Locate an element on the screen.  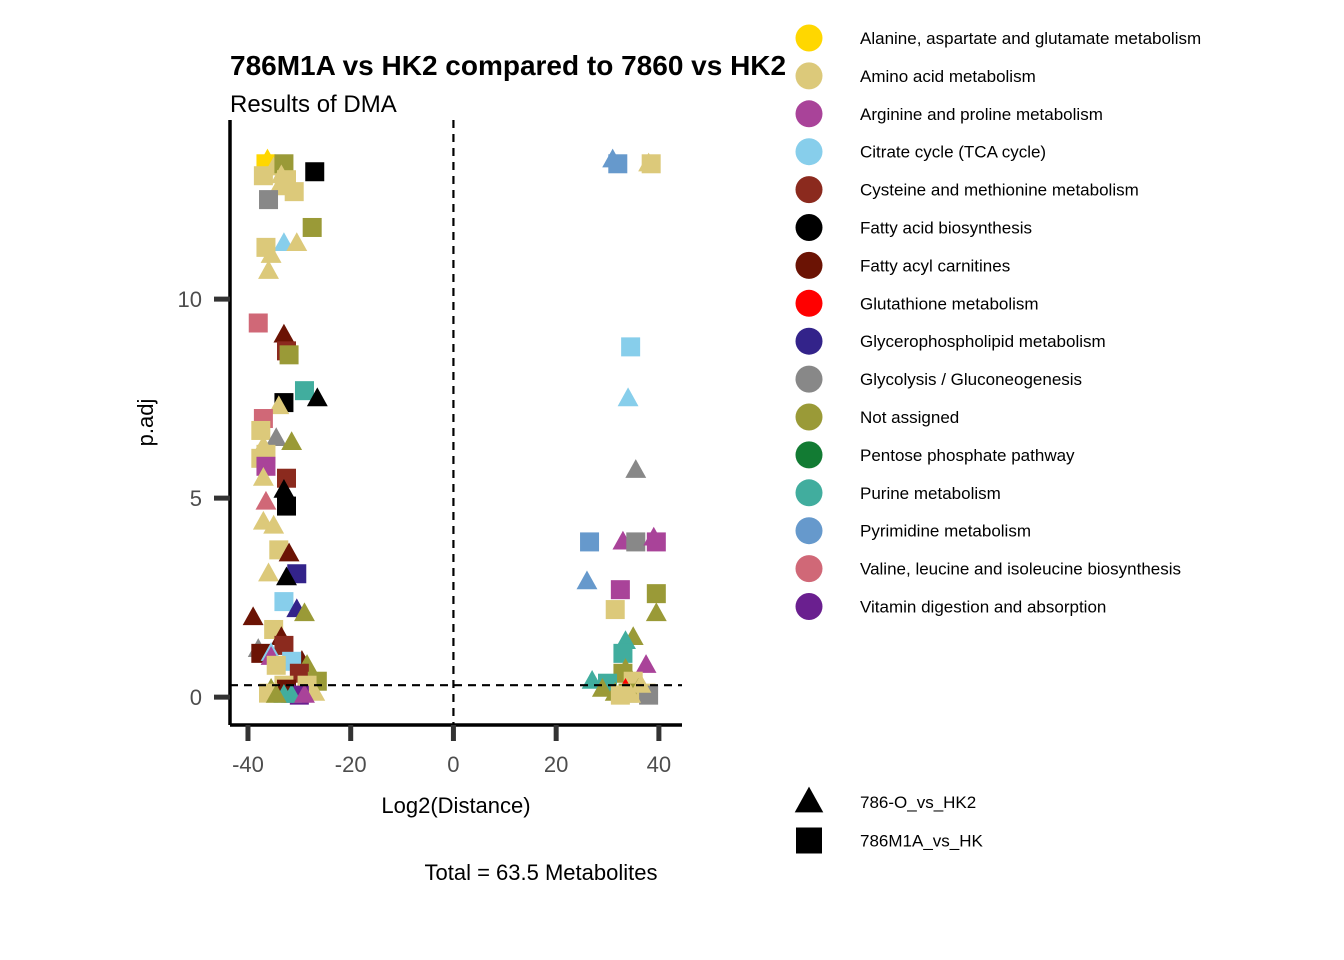
legend-item: Citrate cycle (TCA cycle) is located at coordinates (920, 152).